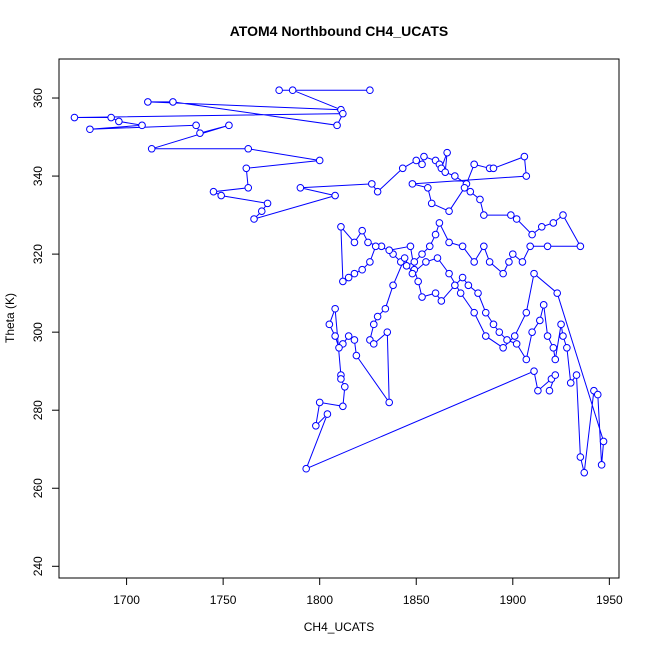 The width and height of the screenshot is (650, 650). Describe the element at coordinates (223, 600) in the screenshot. I see `x-tick-label: 1750` at that location.